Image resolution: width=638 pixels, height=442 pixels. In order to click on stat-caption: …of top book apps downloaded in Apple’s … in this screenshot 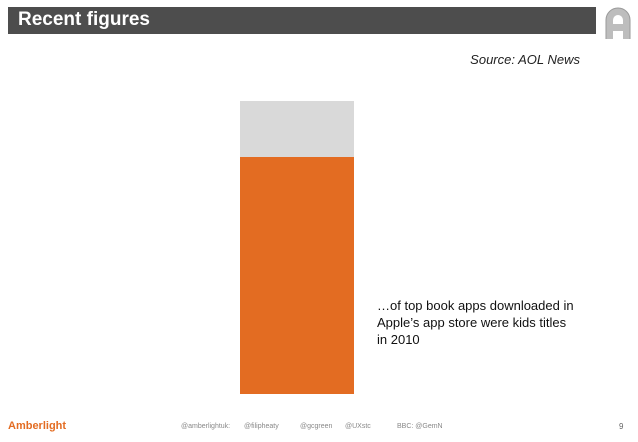, I will do `click(475, 322)`.